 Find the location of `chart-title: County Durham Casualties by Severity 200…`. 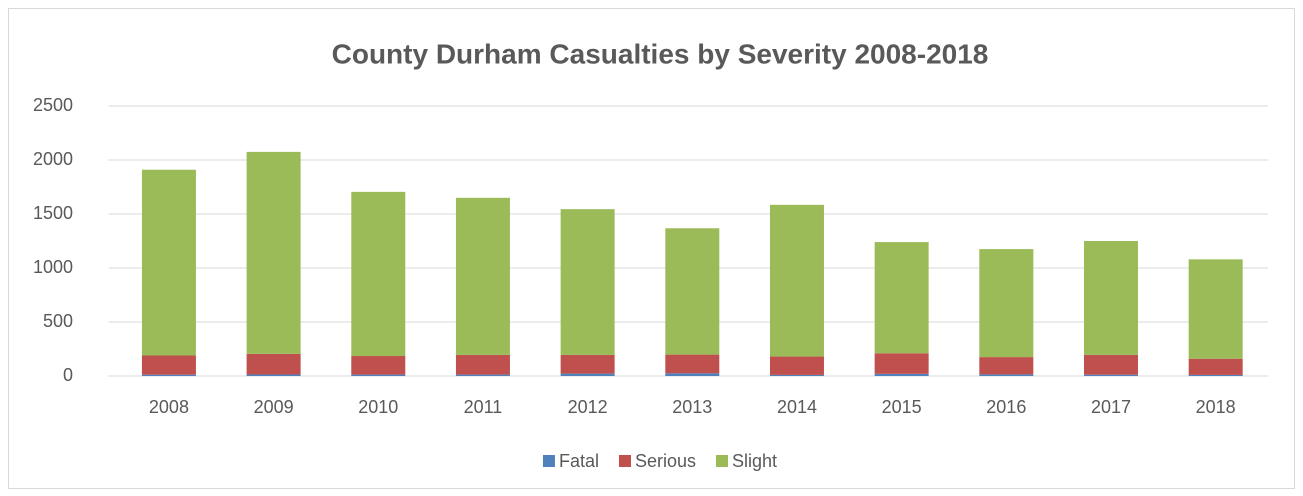

chart-title: County Durham Casualties by Severity 200… is located at coordinates (660, 53).